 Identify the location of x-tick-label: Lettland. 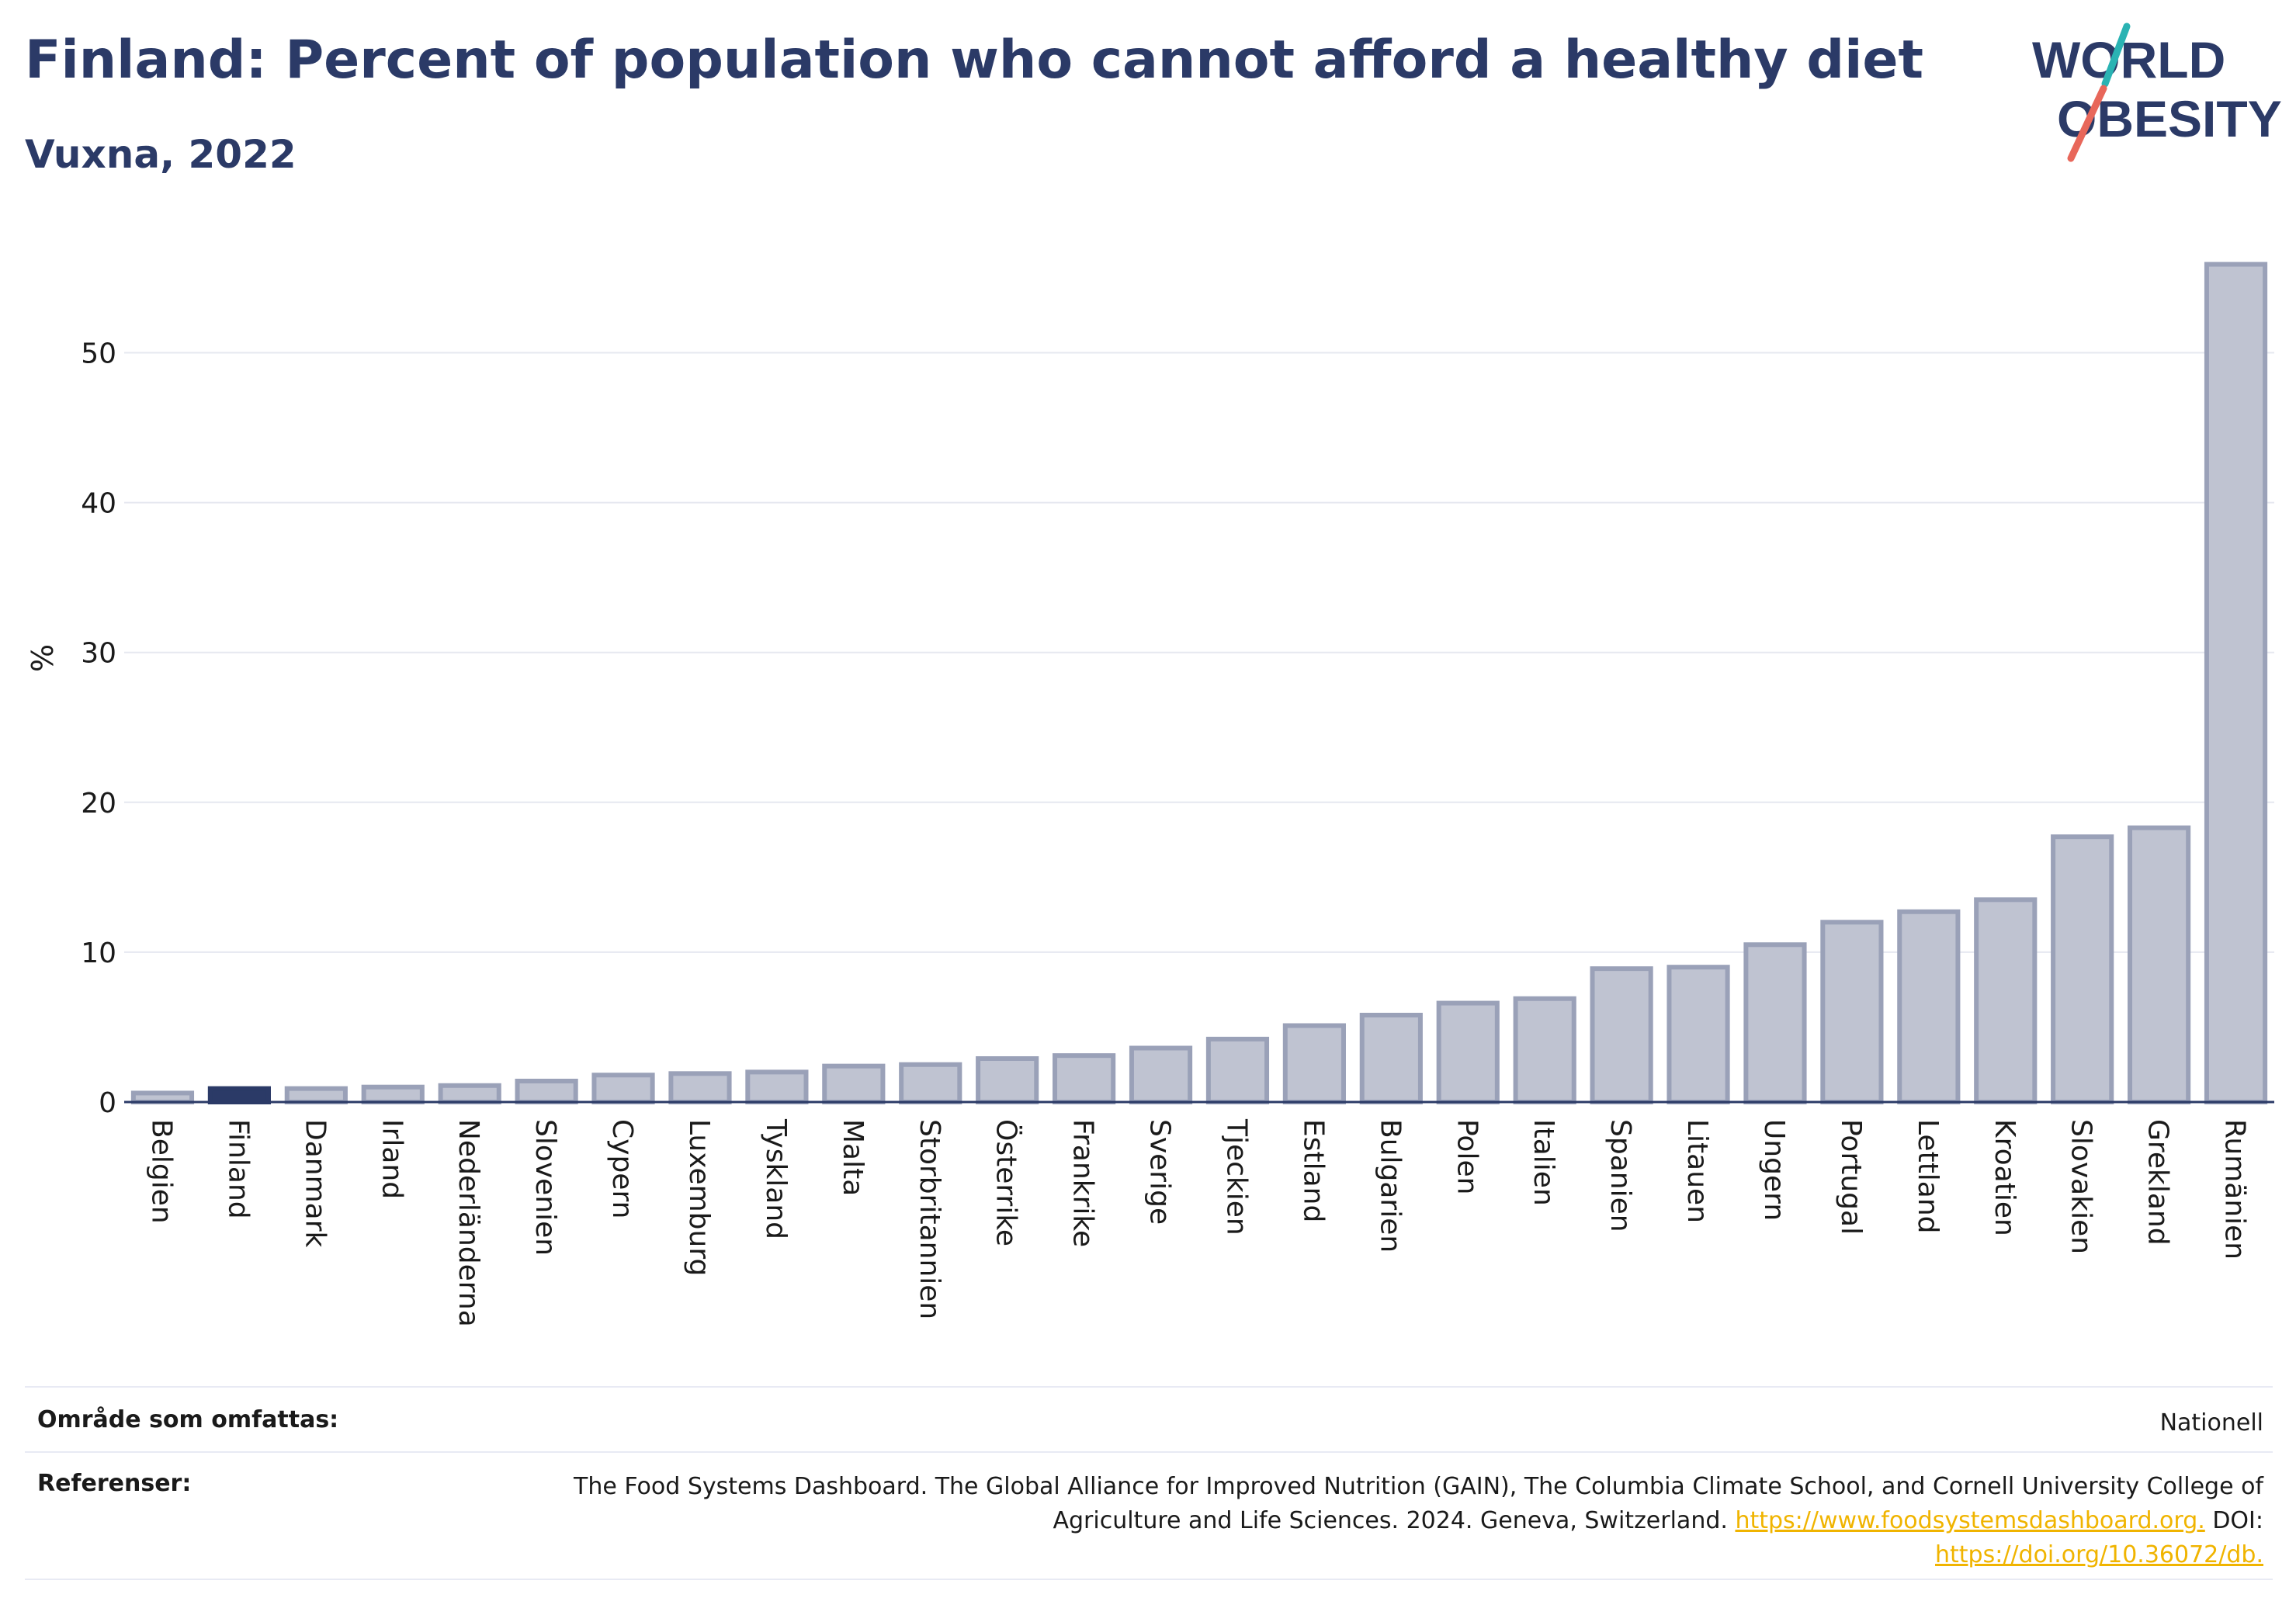
(1928, 1176).